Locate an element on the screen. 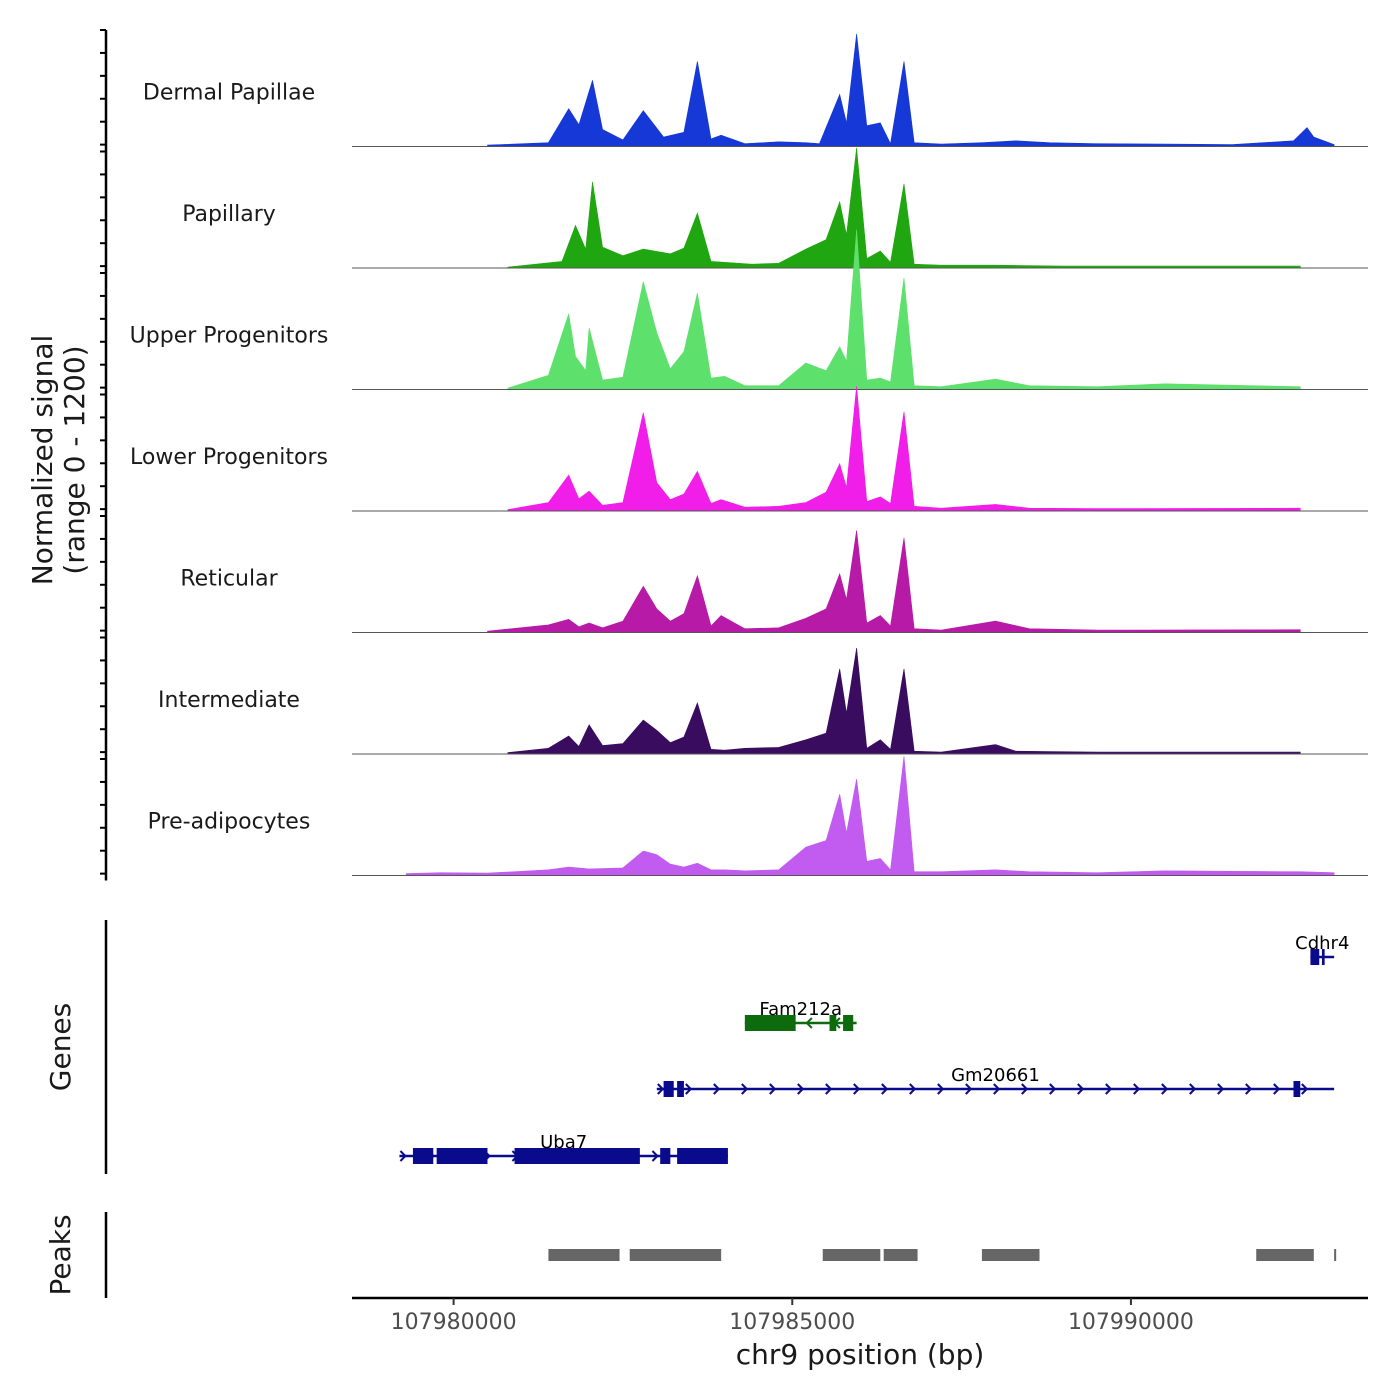 The width and height of the screenshot is (1400, 1400). track-area-reticular is located at coordinates (894, 581).